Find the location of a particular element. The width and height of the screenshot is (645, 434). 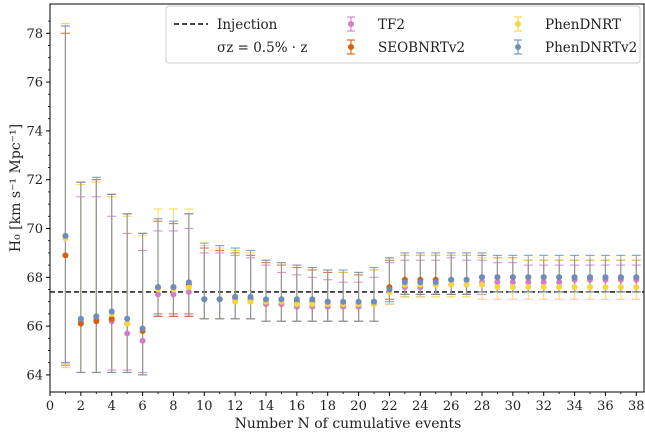

x-tick-label: 18 is located at coordinates (327, 406).